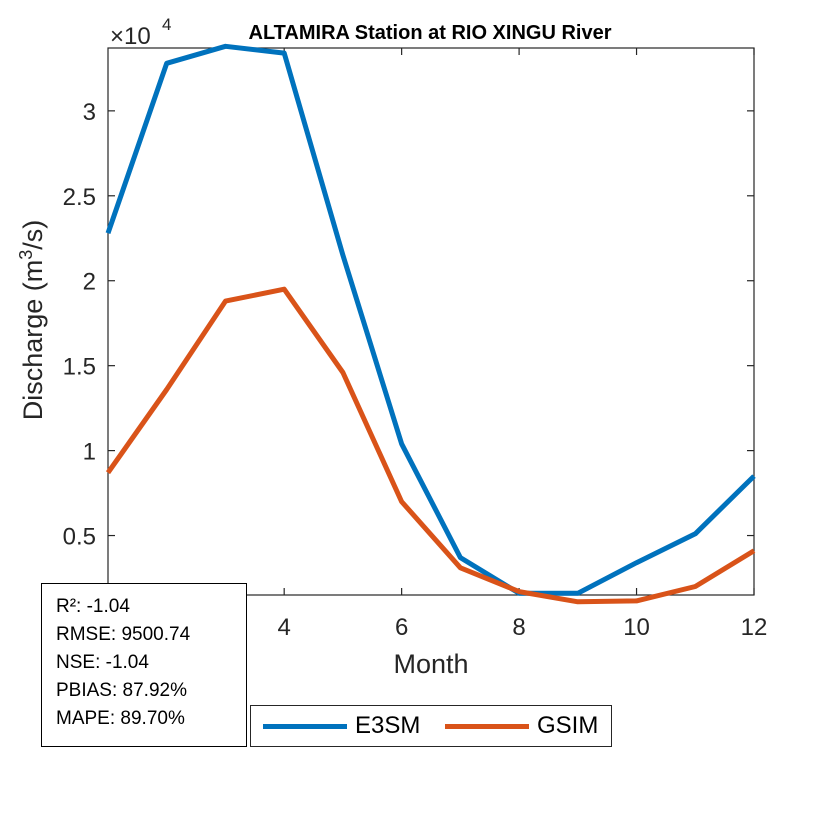 Image resolution: width=833 pixels, height=833 pixels. I want to click on y-exponent: ×10 4, so click(140, 32).